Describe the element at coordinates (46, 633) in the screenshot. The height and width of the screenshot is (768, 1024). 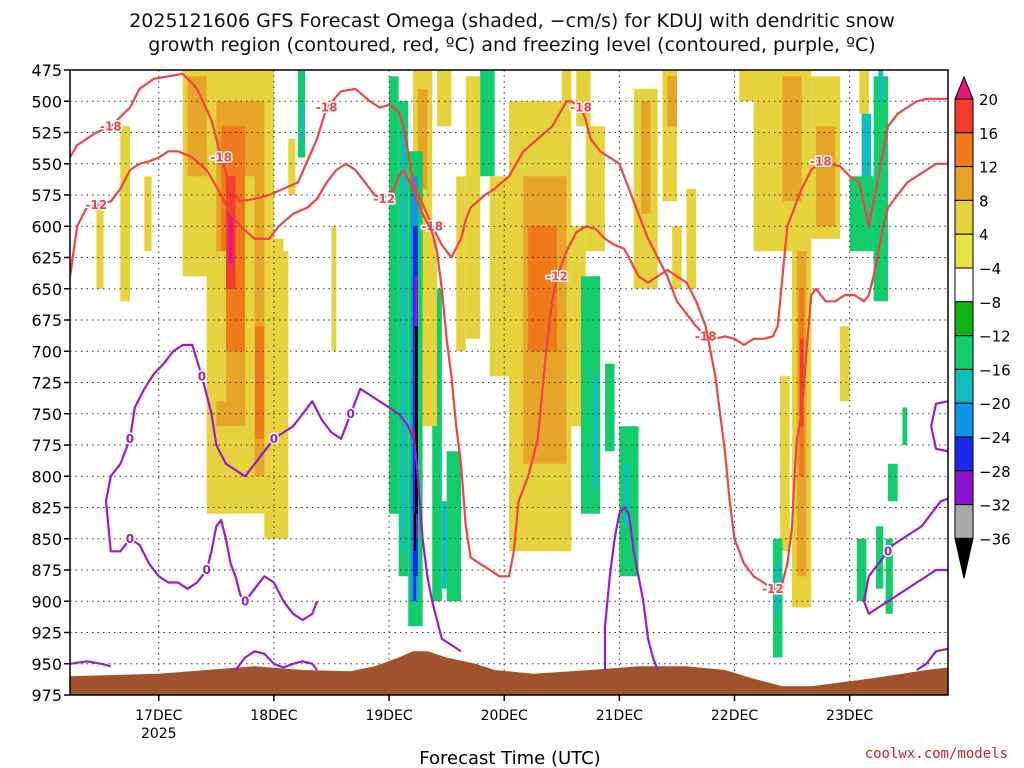
I see `y-tick-label: 925` at that location.